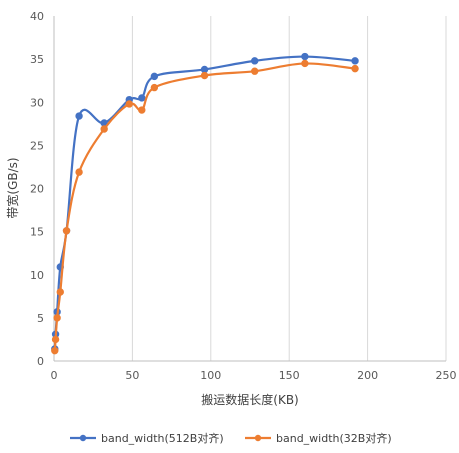 Image resolution: width=459 pixels, height=453 pixels. What do you see at coordinates (37, 275) in the screenshot?
I see `y-tick-label: 10` at bounding box center [37, 275].